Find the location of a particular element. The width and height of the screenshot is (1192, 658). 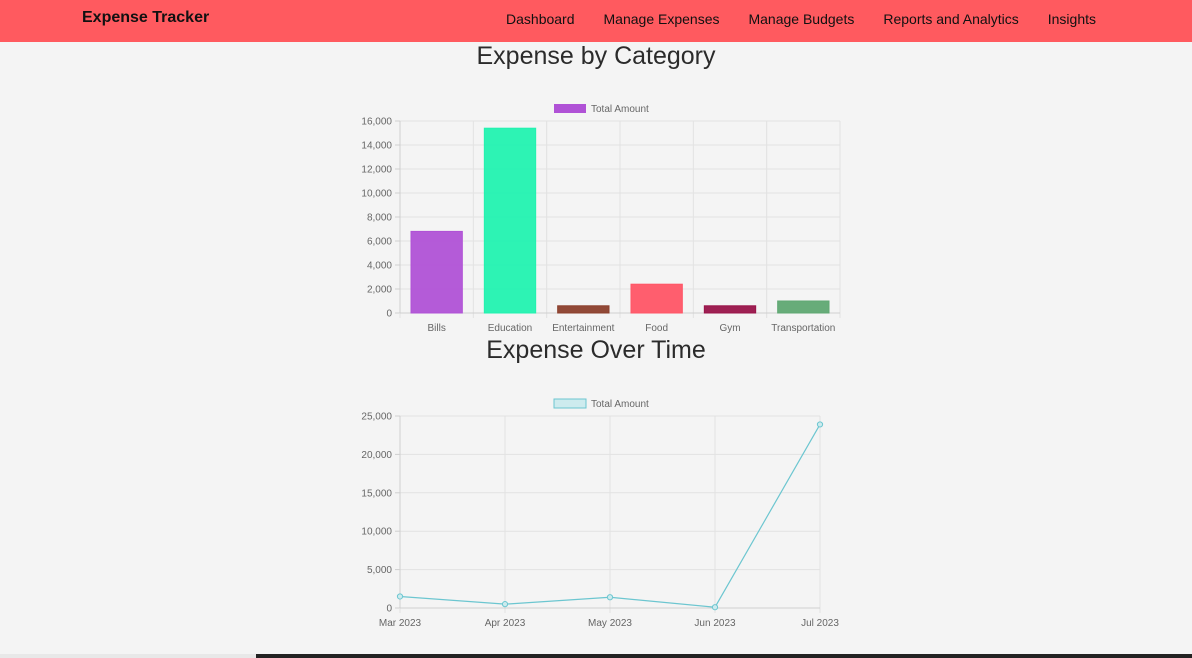

line-ytick-label: 0 is located at coordinates (389, 609).